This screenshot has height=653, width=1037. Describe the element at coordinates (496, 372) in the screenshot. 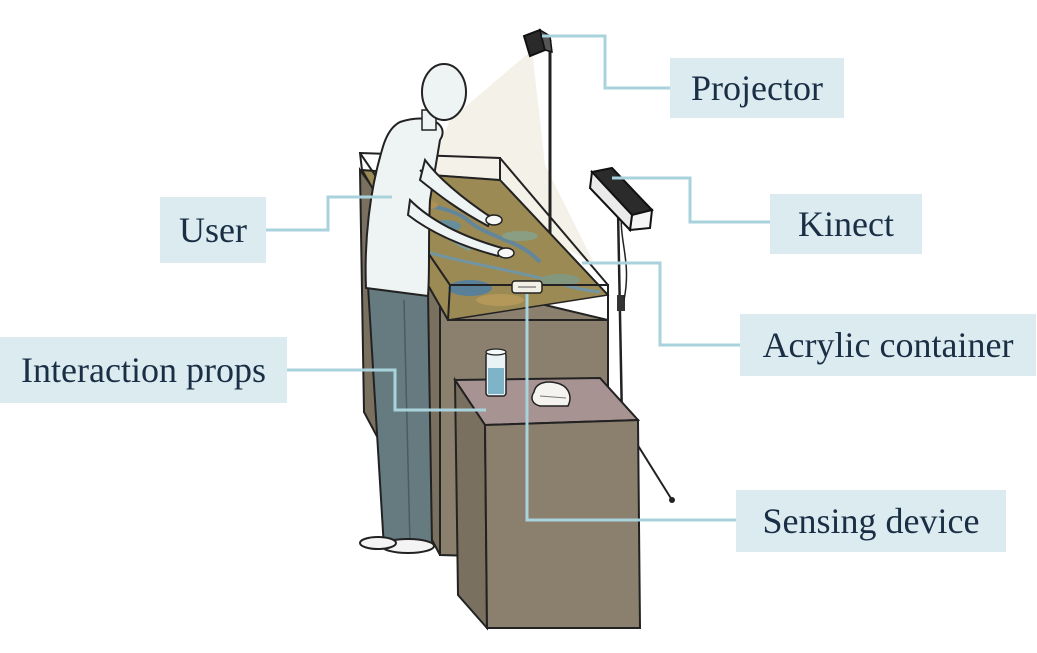

I see `water-glass-icon` at that location.